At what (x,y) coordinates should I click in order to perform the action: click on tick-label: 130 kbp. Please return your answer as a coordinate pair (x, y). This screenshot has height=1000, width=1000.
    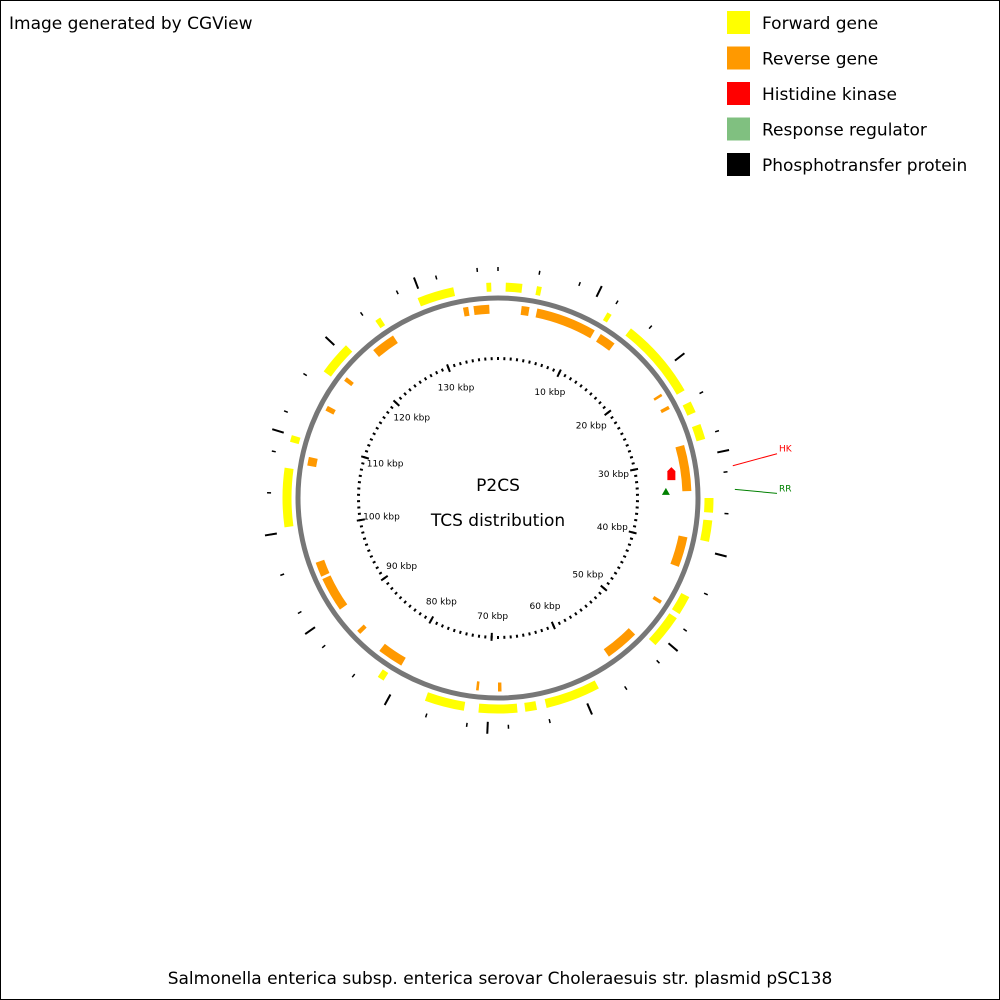
    Looking at the image, I should click on (456, 389).